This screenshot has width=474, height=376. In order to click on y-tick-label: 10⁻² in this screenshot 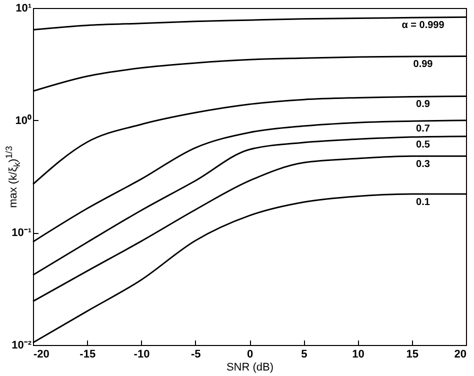, I will do `click(22, 346)`.